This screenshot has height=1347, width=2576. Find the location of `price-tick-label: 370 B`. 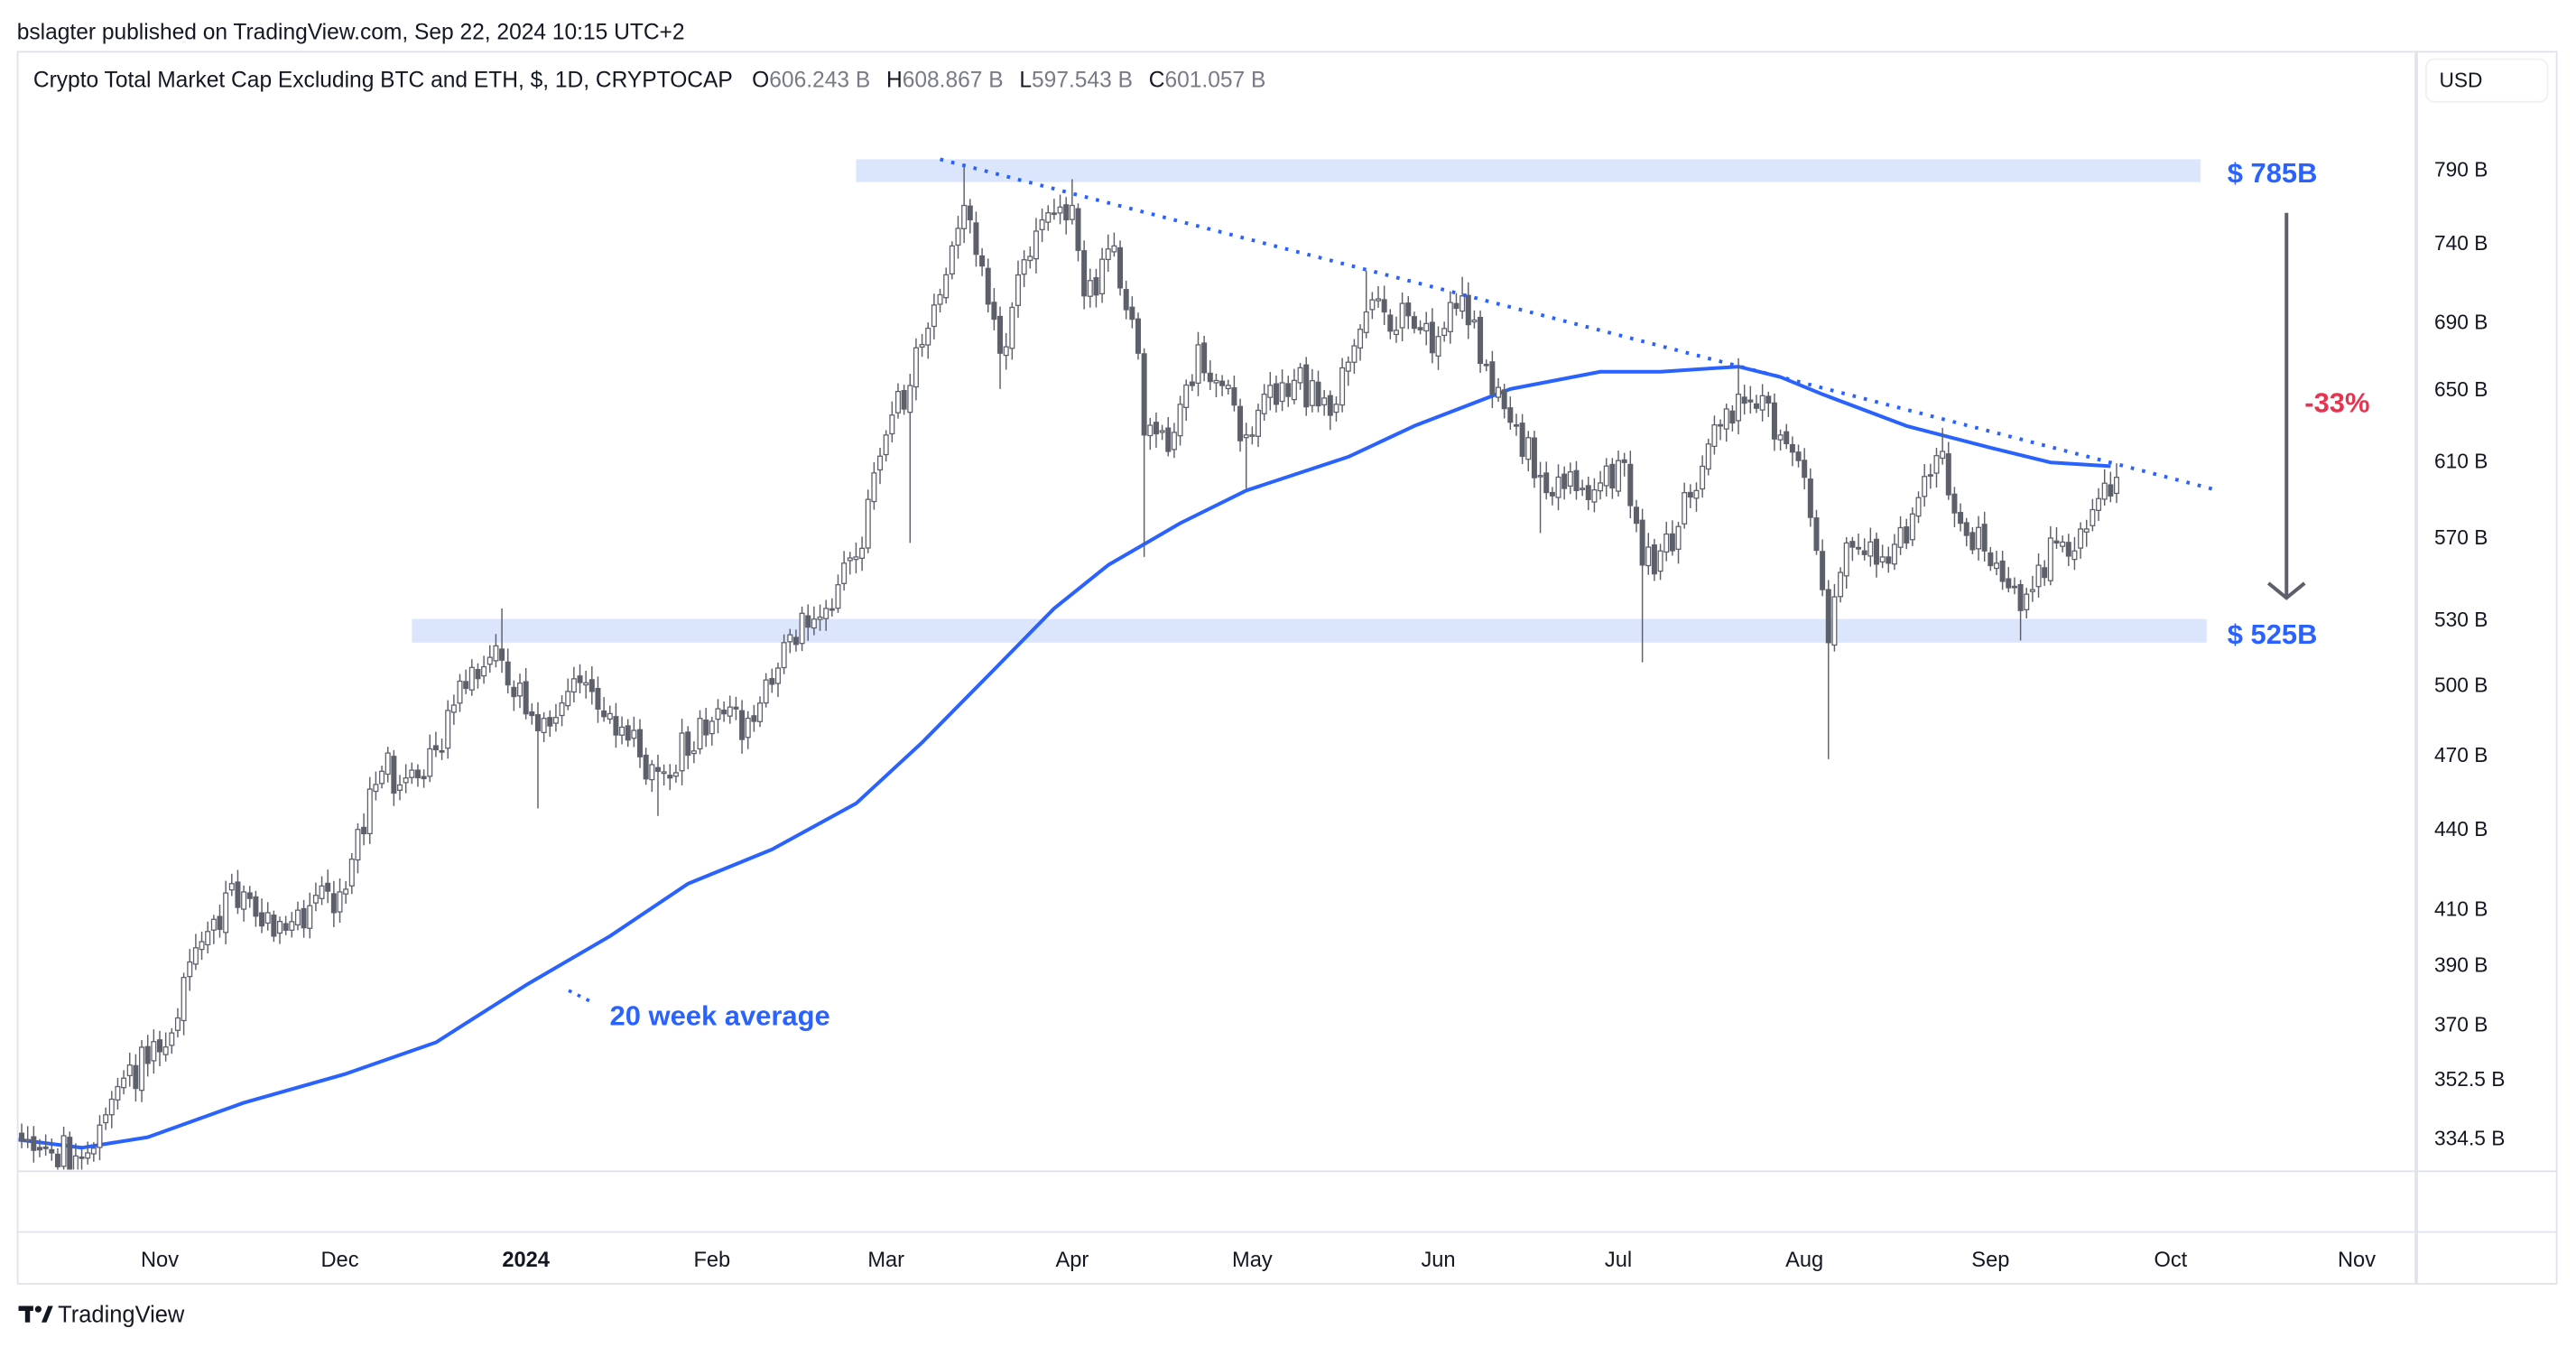

price-tick-label: 370 B is located at coordinates (2461, 1024).